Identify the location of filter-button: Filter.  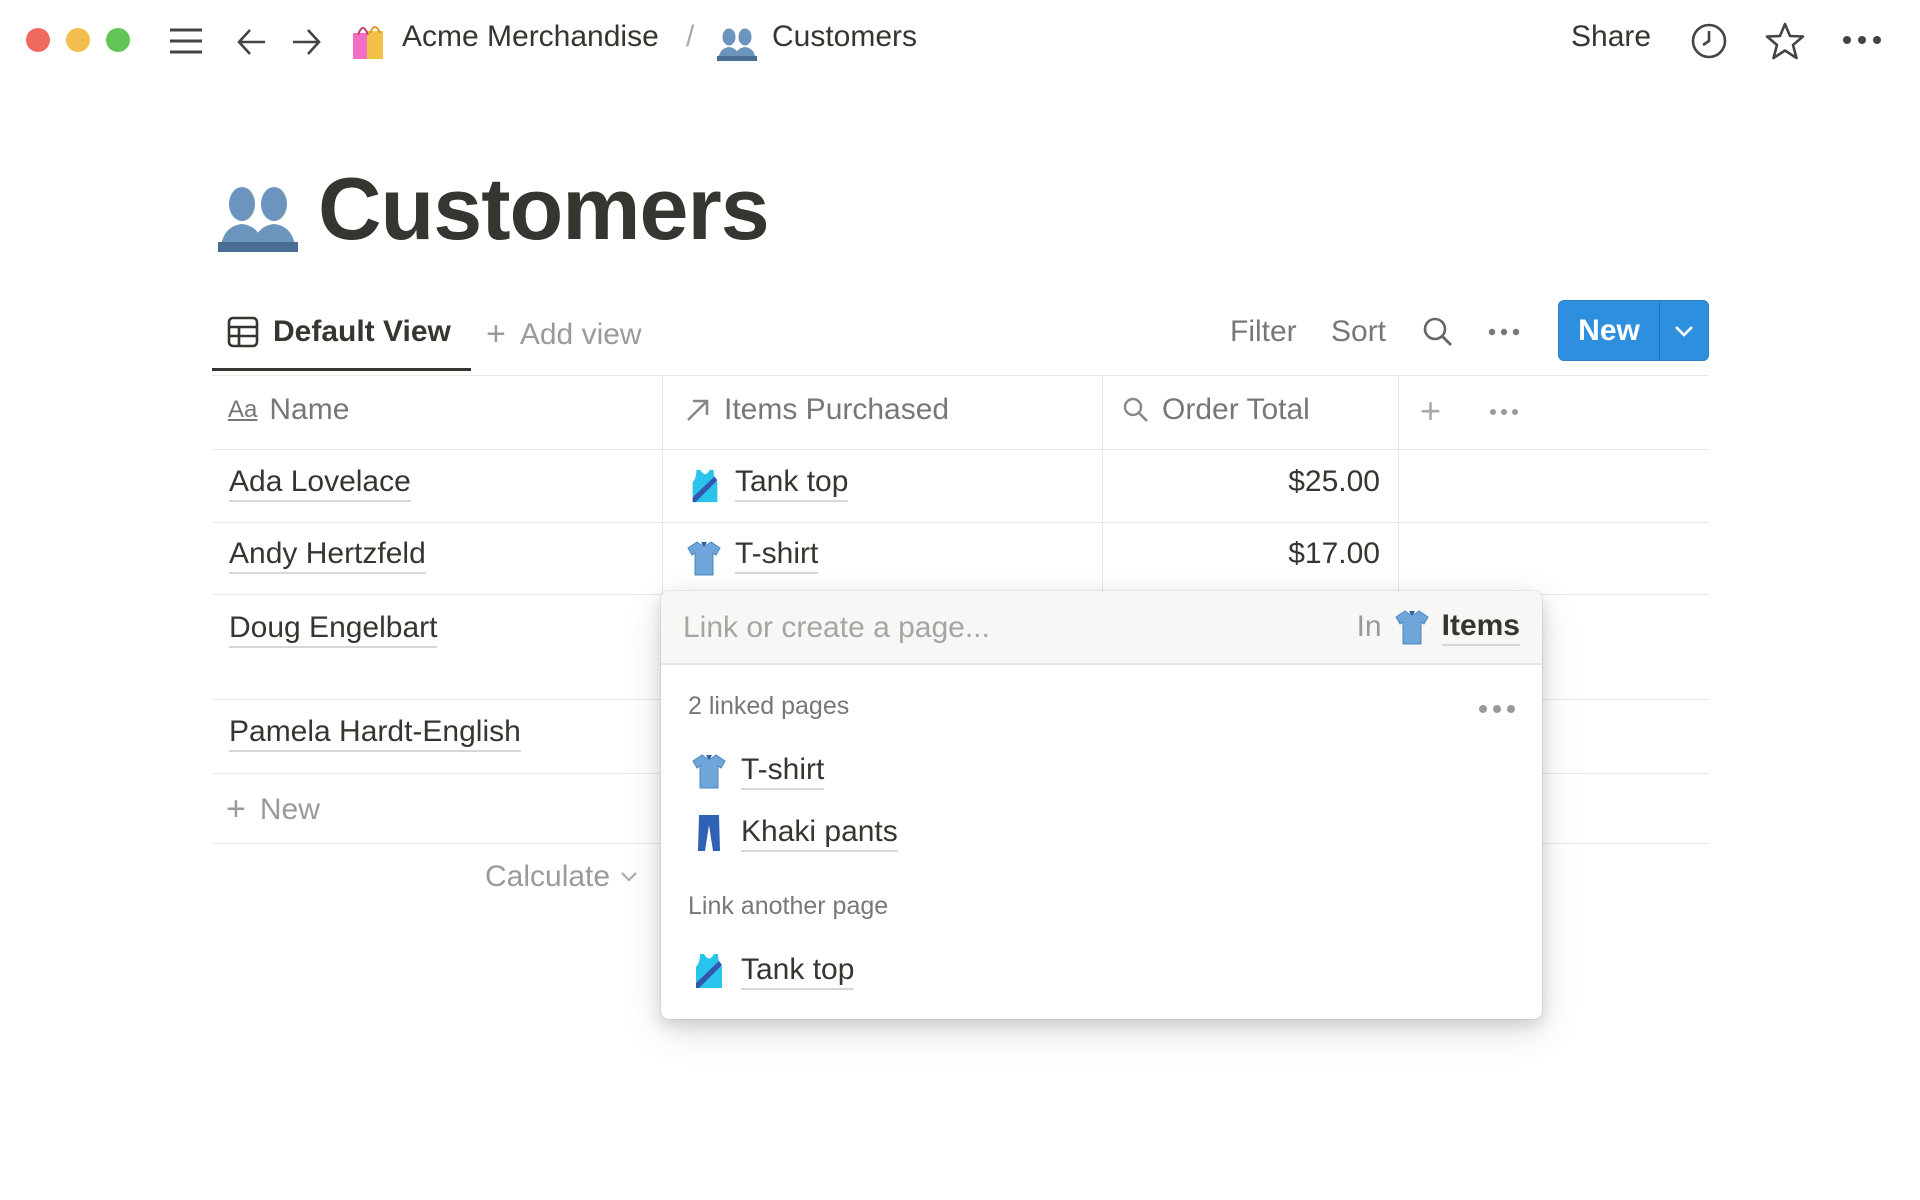
(1263, 331).